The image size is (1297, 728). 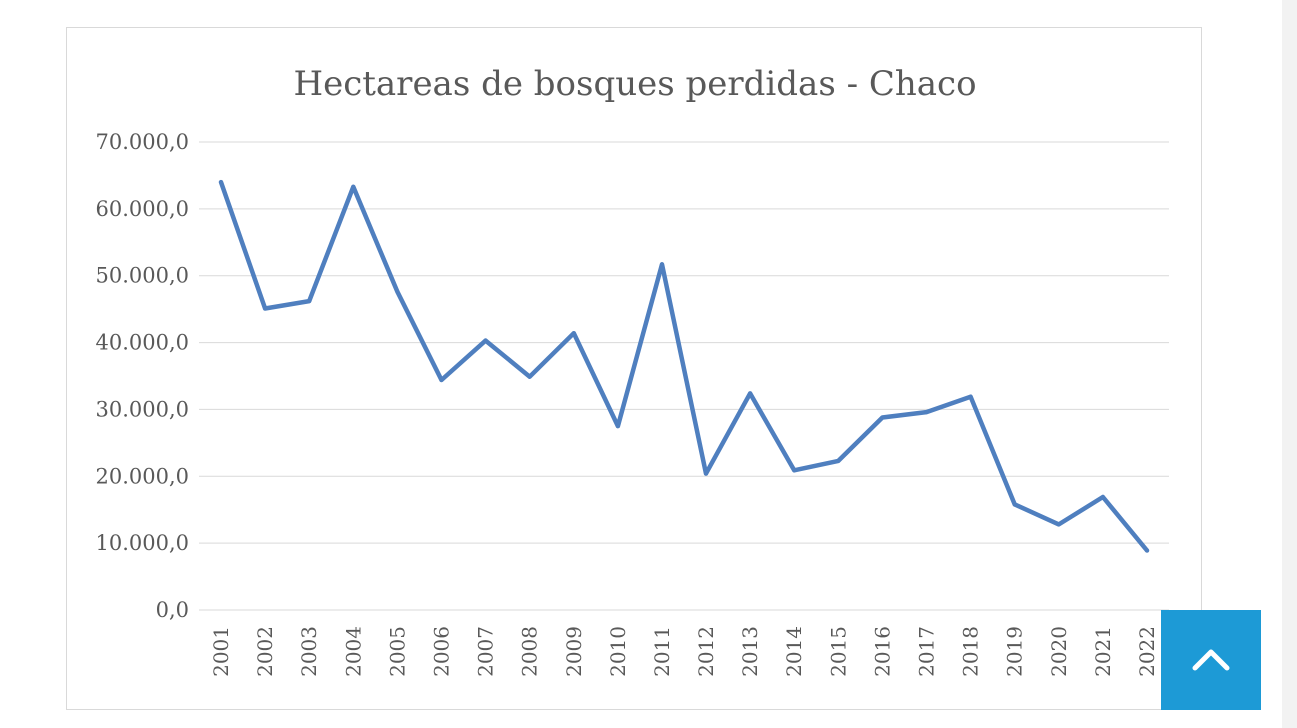 I want to click on y-tick-label: 10.000,0, so click(x=142, y=543).